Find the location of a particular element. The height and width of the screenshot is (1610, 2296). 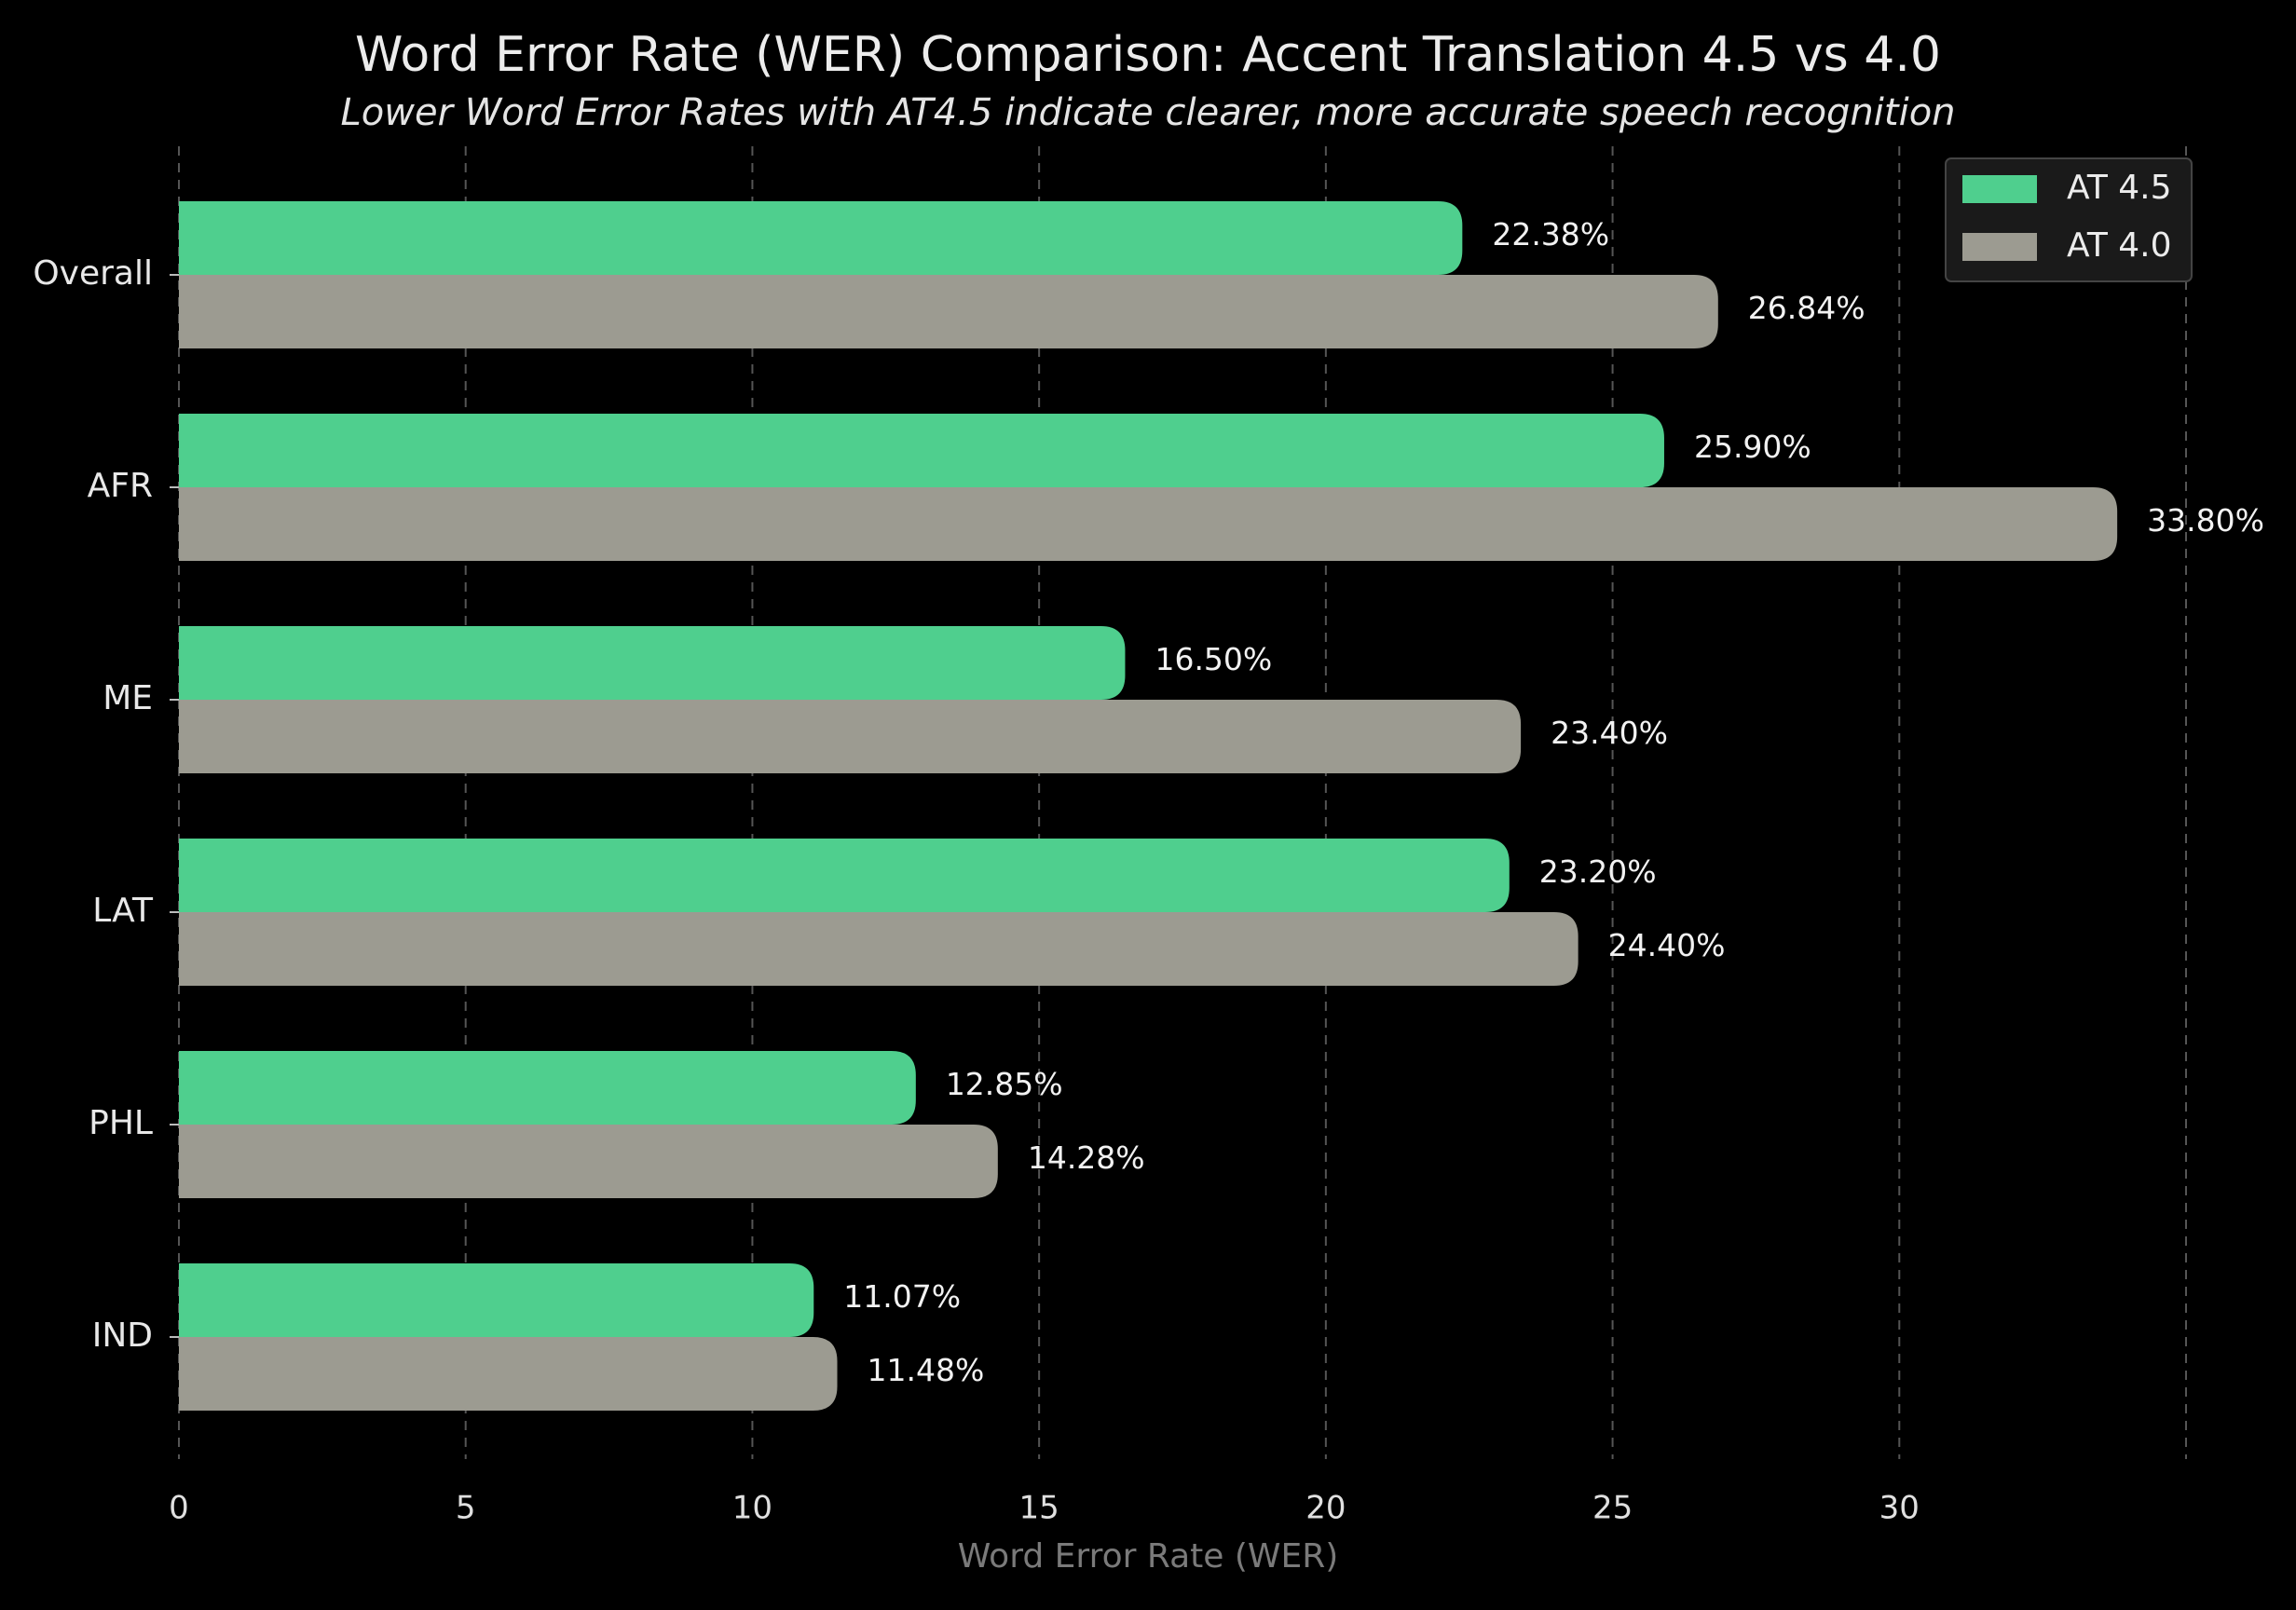

x-tick-label: 15 is located at coordinates (1039, 1508).